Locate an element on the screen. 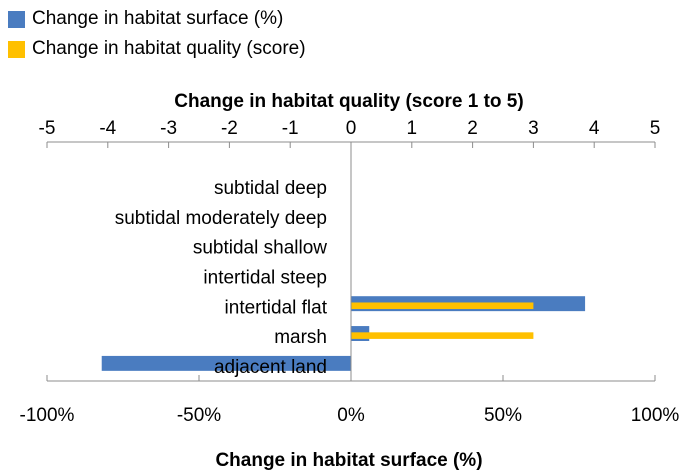  legend-swatch-quality is located at coordinates (16, 49).